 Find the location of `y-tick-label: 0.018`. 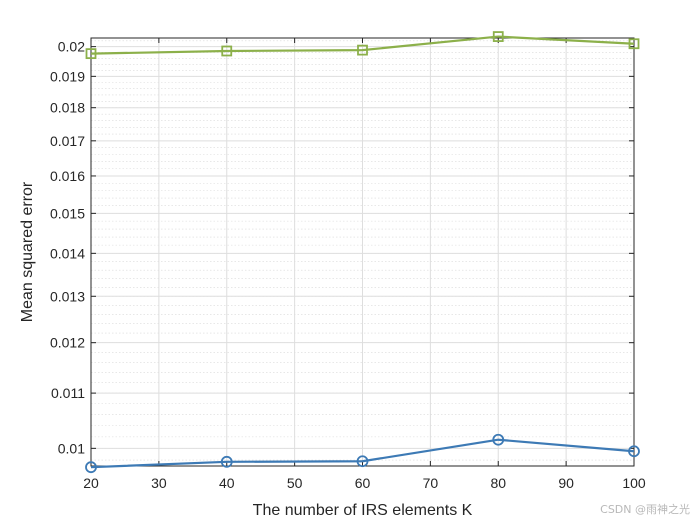

y-tick-label: 0.018 is located at coordinates (67, 108).